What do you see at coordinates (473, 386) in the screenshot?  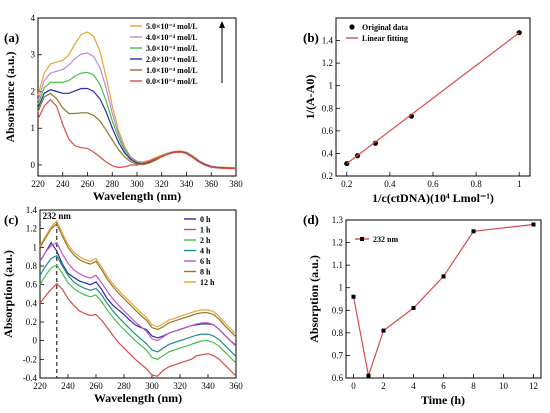 I see `panel-d-x-tick-label: 8` at bounding box center [473, 386].